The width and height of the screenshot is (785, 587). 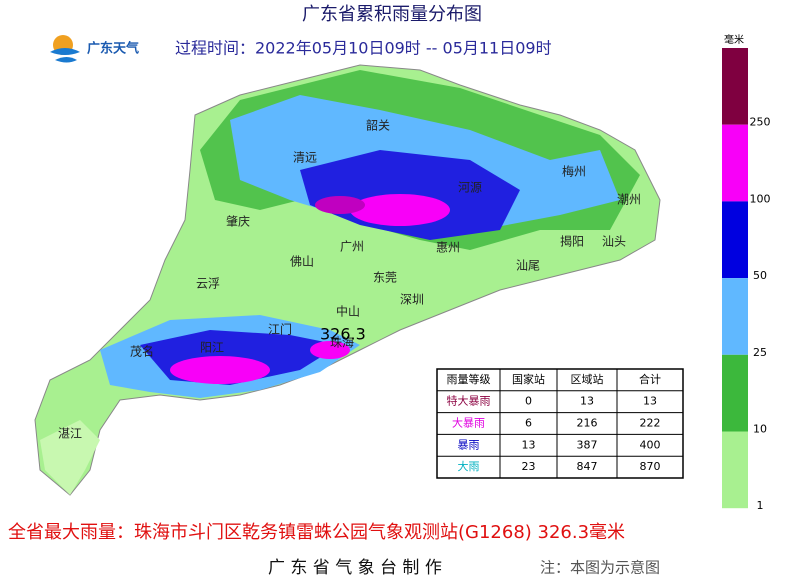 What do you see at coordinates (650, 444) in the screenshot?
I see `table-cell: 400` at bounding box center [650, 444].